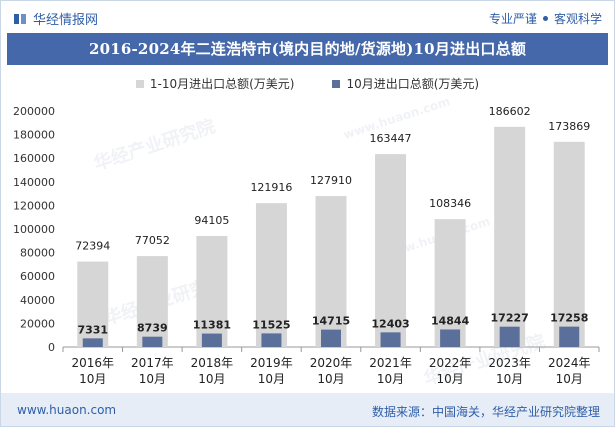 The image size is (615, 427). I want to click on top-bar: 华经情报网 专业严谨 客观科学, so click(307, 17).